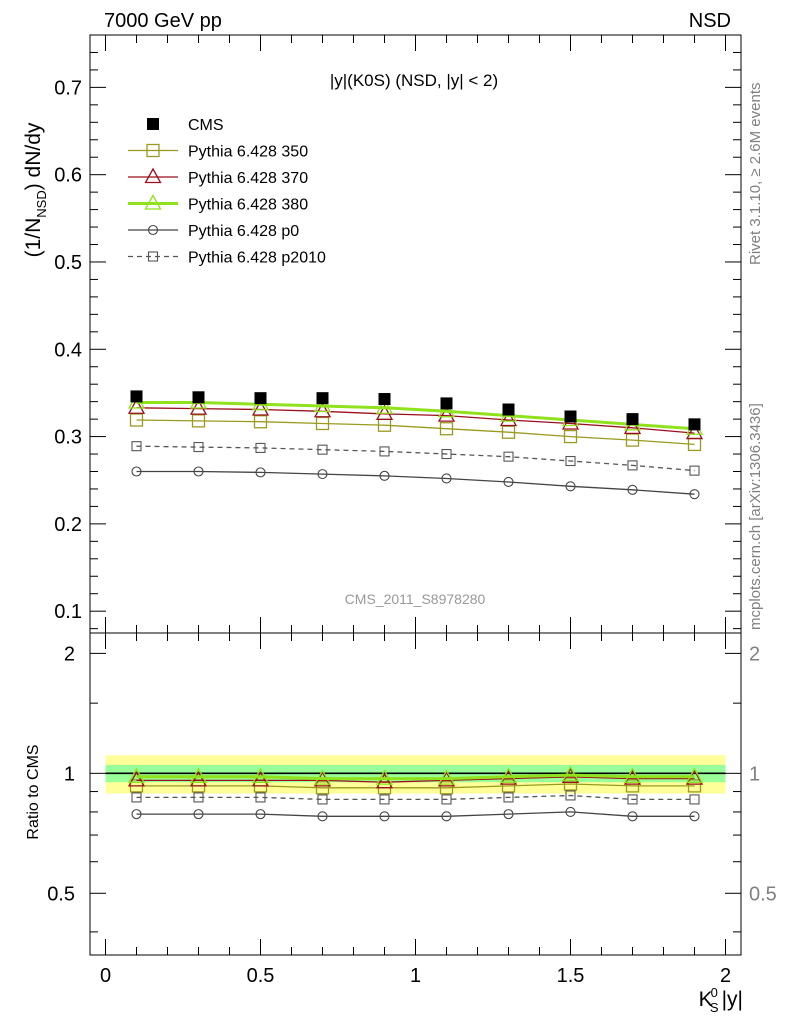  I want to click on ratio-plot-data, so click(415, 793).